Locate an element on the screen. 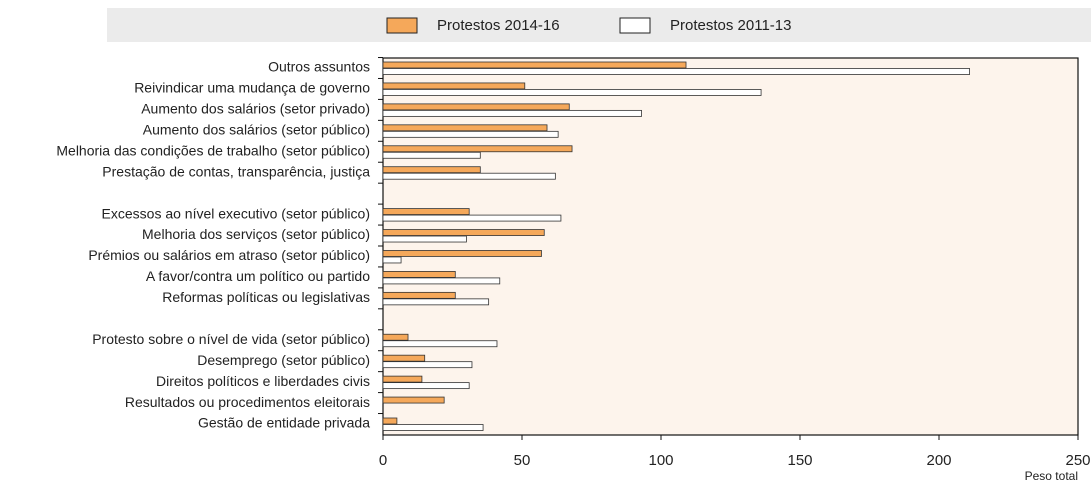 The height and width of the screenshot is (485, 1091). x-tick-label: 100 is located at coordinates (660, 460).